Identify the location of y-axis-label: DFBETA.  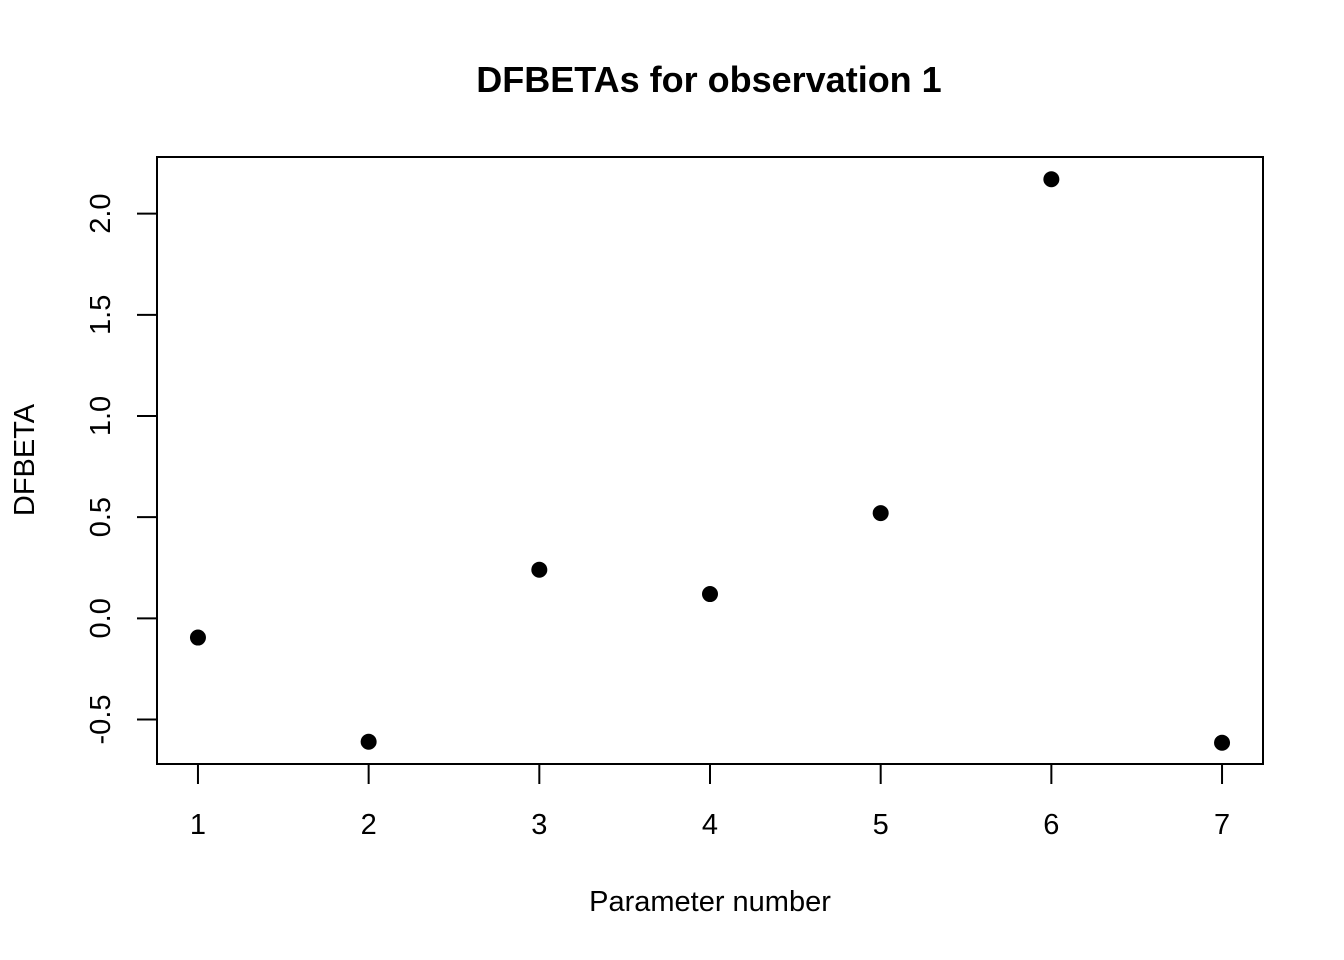
(25, 459).